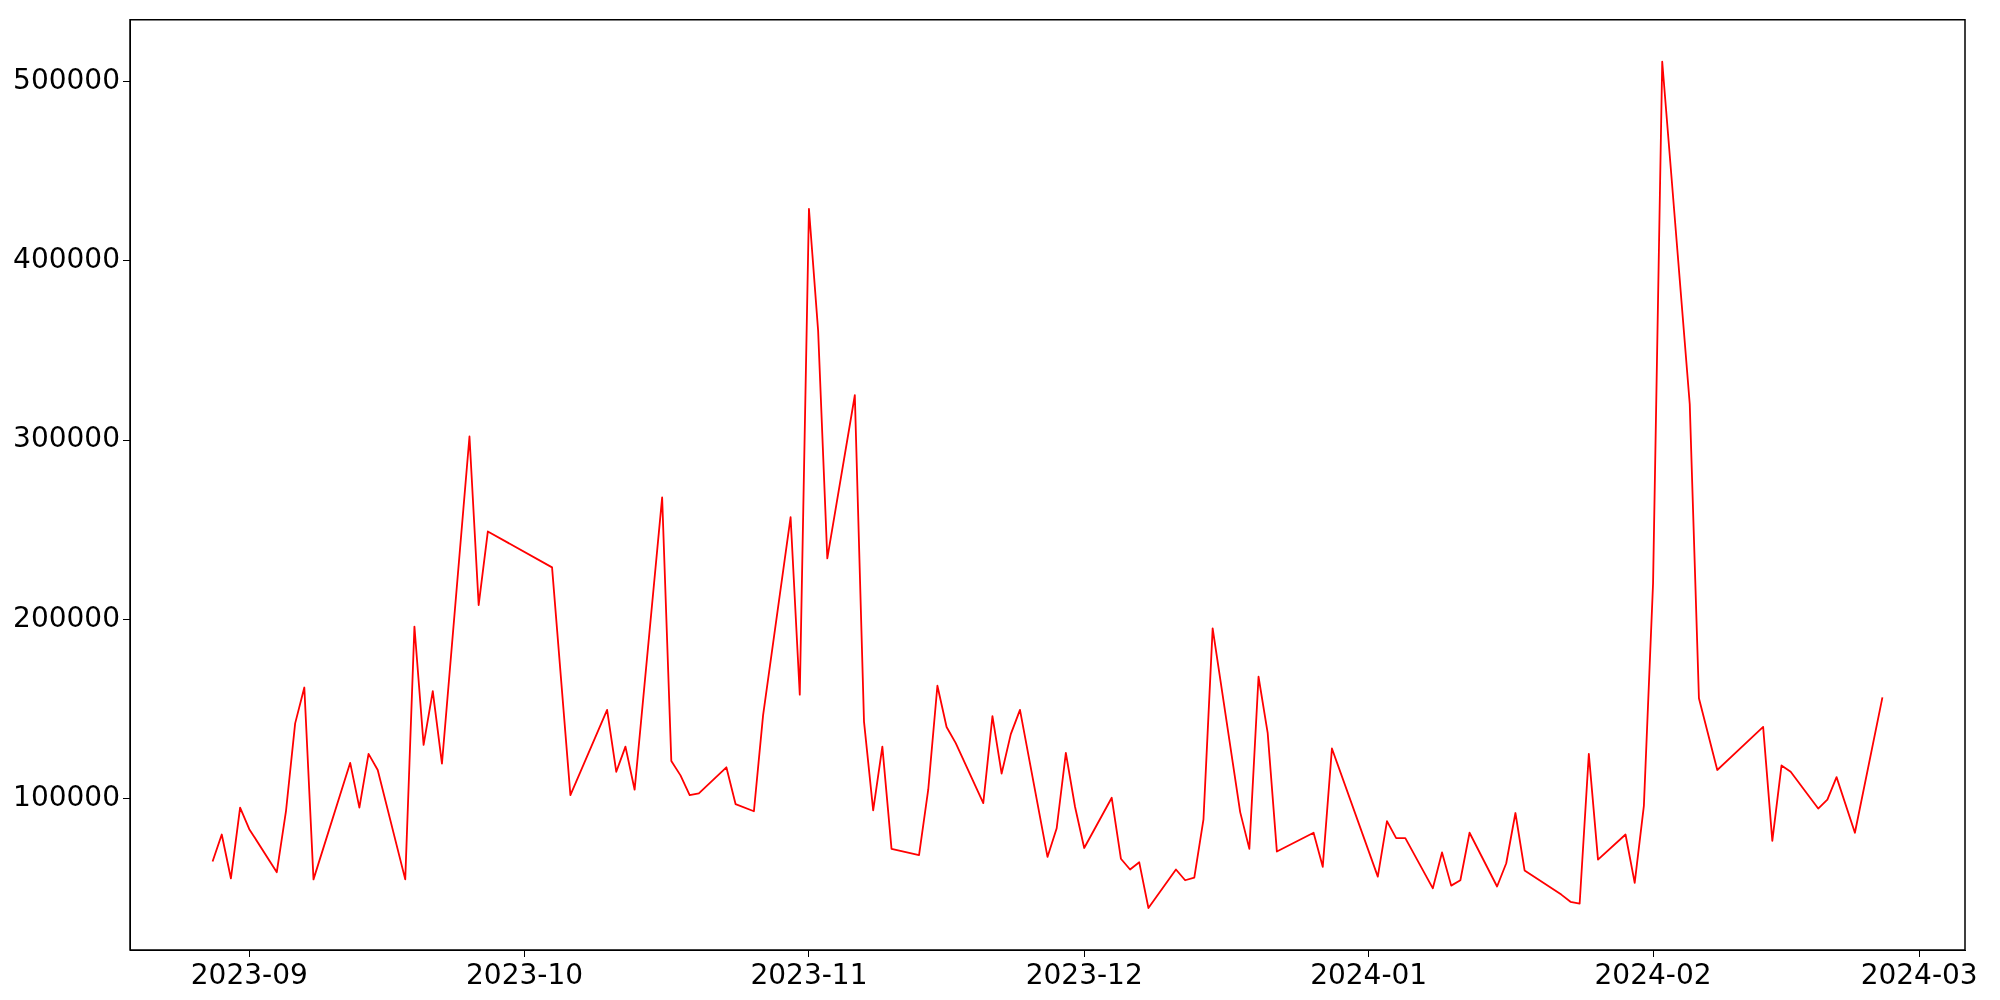  Describe the element at coordinates (1653, 975) in the screenshot. I see `x-tick-label: 2024-02` at that location.